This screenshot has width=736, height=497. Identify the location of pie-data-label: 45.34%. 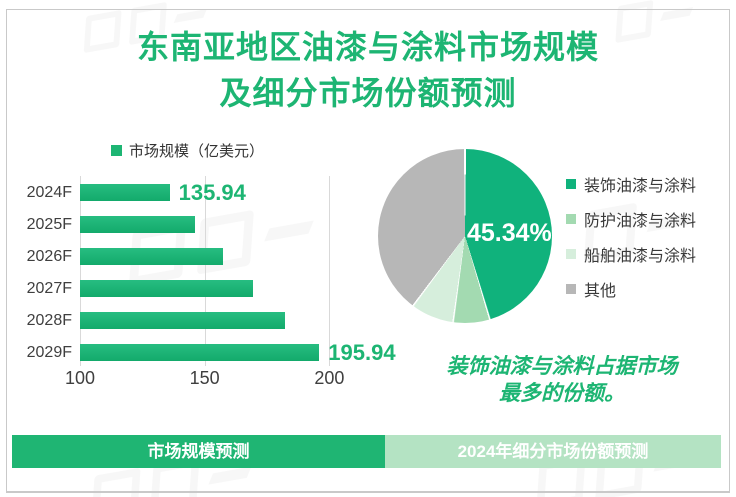
(509, 233).